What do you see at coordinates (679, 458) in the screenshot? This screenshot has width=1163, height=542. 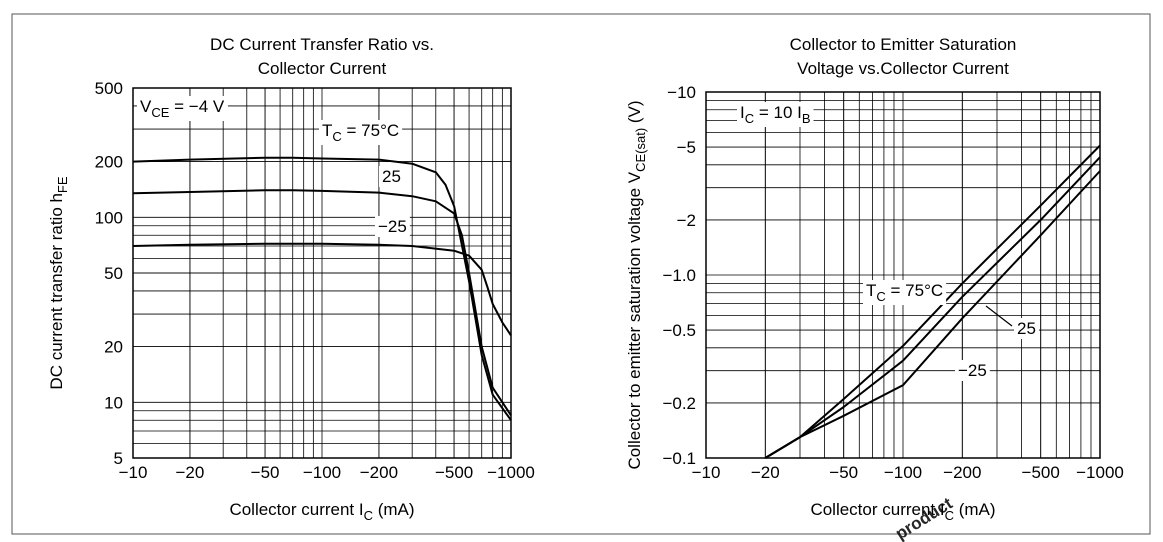 I see `y-tick-label: −0.1` at bounding box center [679, 458].